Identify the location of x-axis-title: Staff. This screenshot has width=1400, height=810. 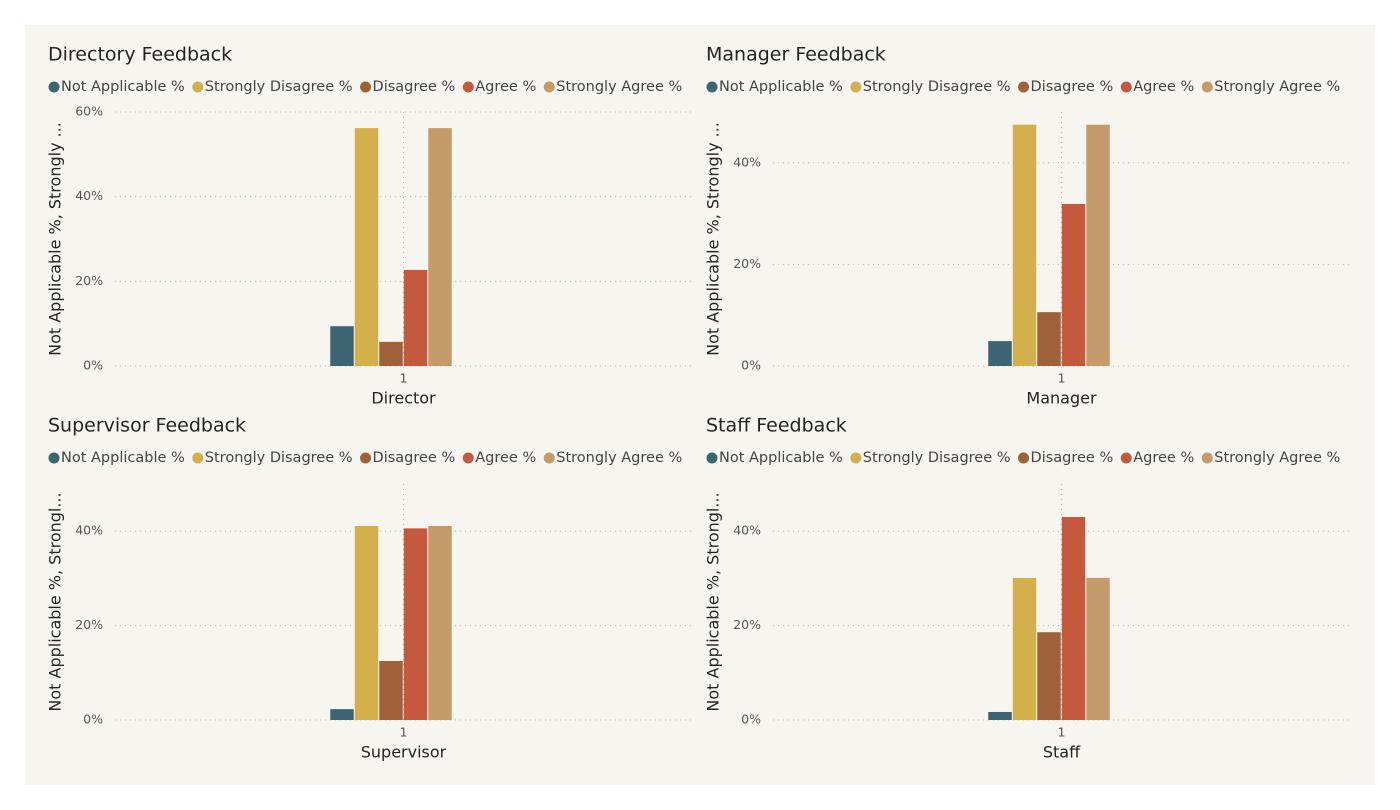
(1062, 752).